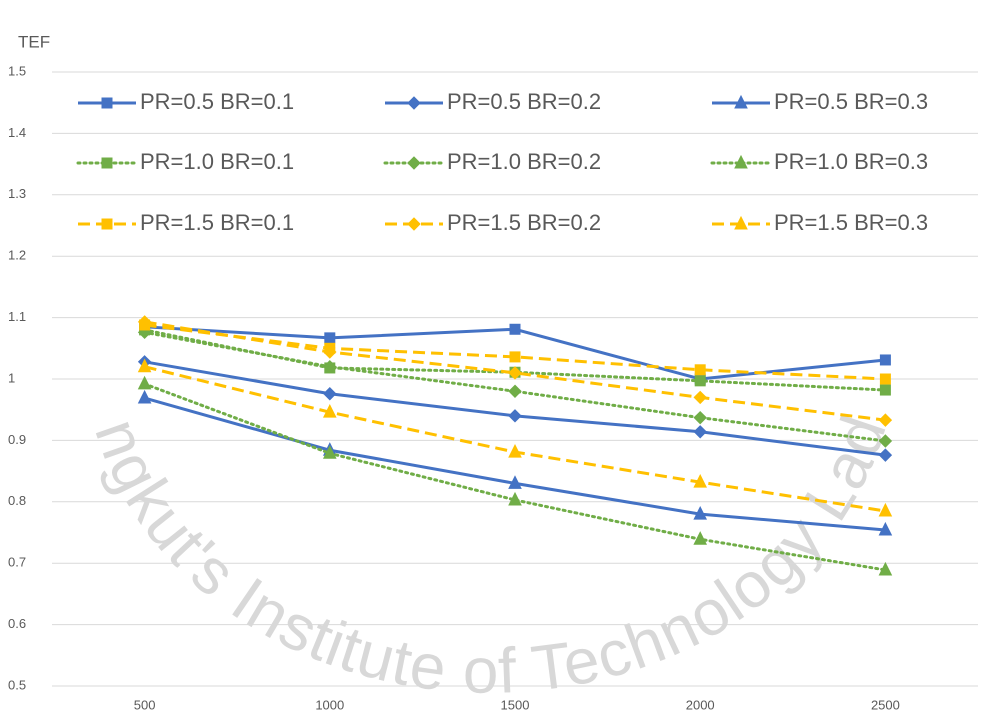  Describe the element at coordinates (17, 500) in the screenshot. I see `y-tick-label: 0.8` at that location.